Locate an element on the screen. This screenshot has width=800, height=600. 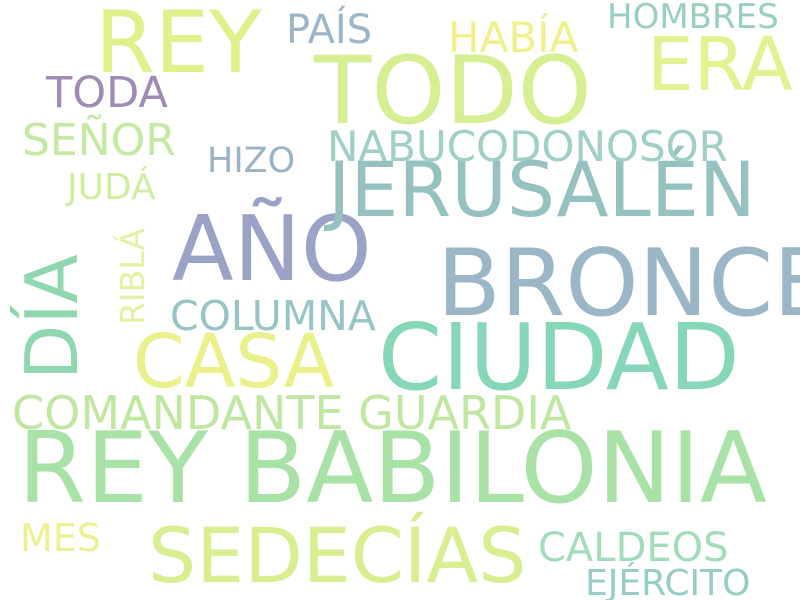
word-mes: MES is located at coordinates (60, 538).